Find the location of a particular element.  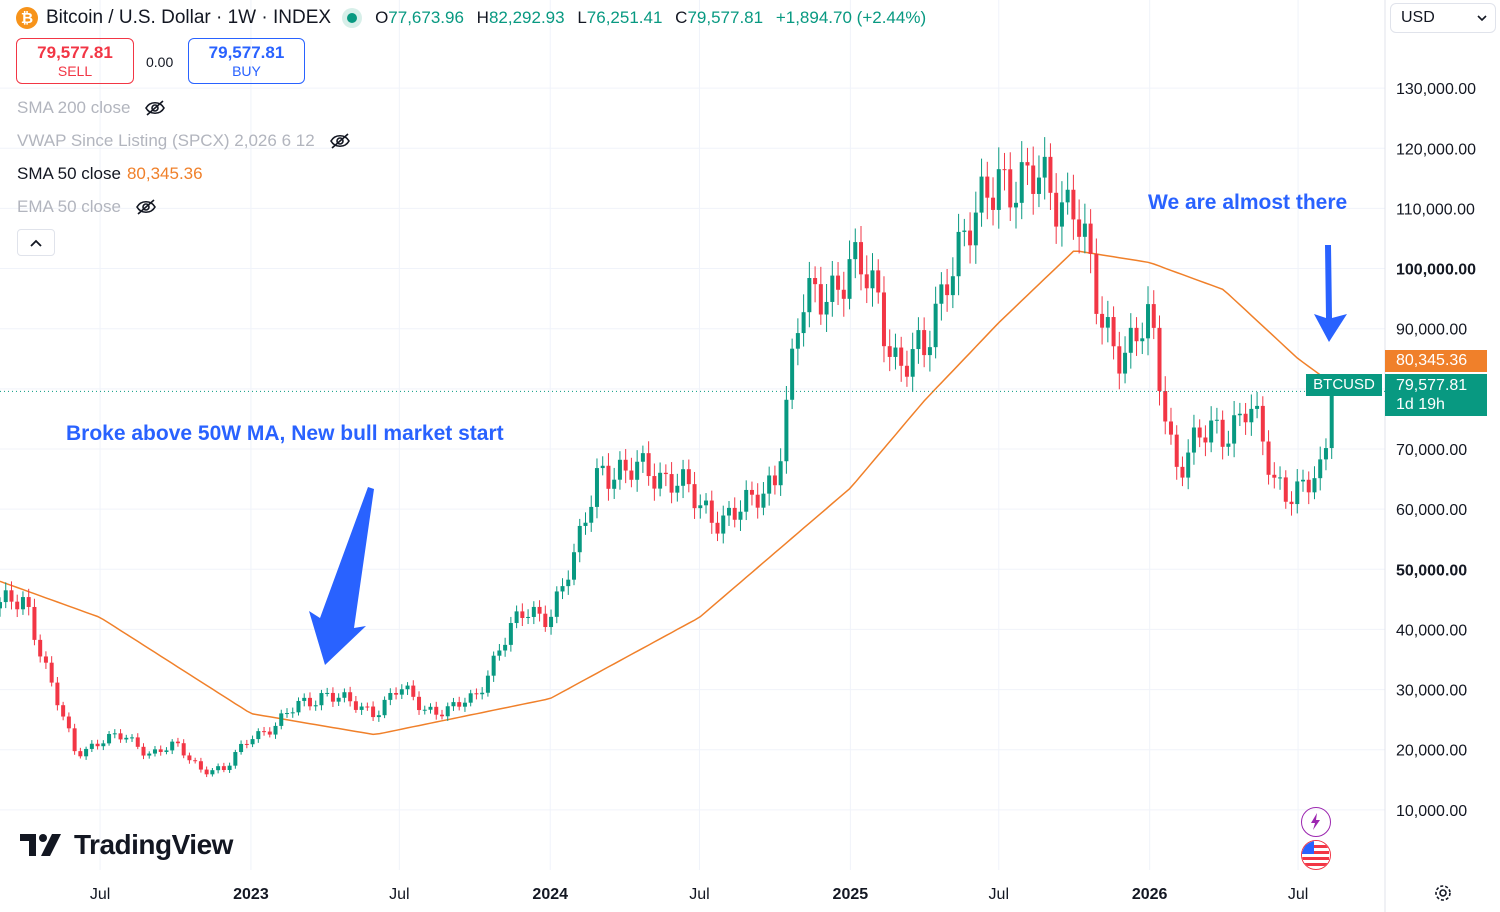

tradingview-logo: TradingView is located at coordinates (126, 845).